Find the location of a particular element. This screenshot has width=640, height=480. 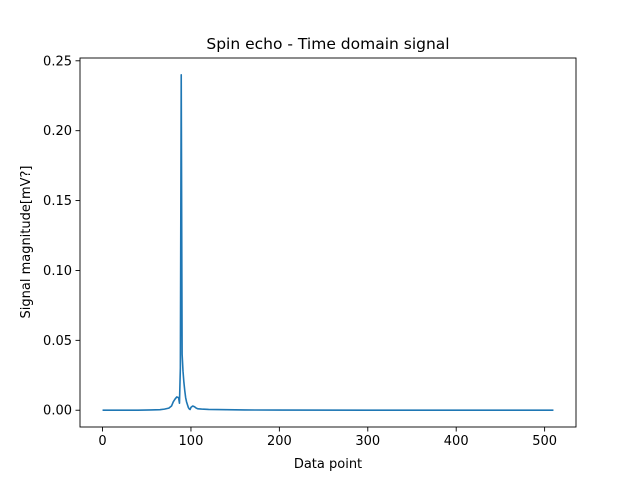

y-tick-label: 0.10 is located at coordinates (57, 271).